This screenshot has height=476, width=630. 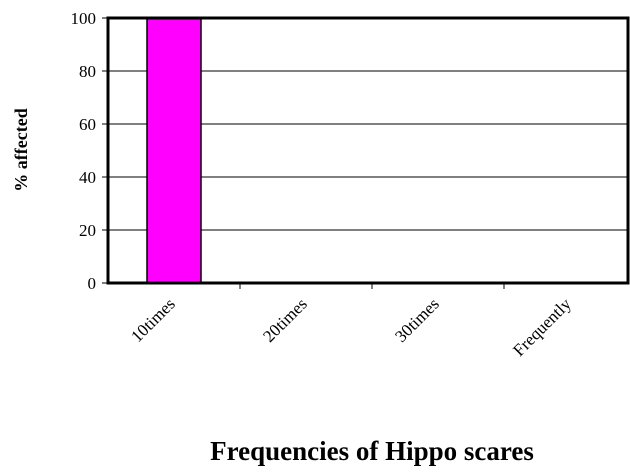 I want to click on chart-title: Frequencies of Hippo scares, so click(x=372, y=451).